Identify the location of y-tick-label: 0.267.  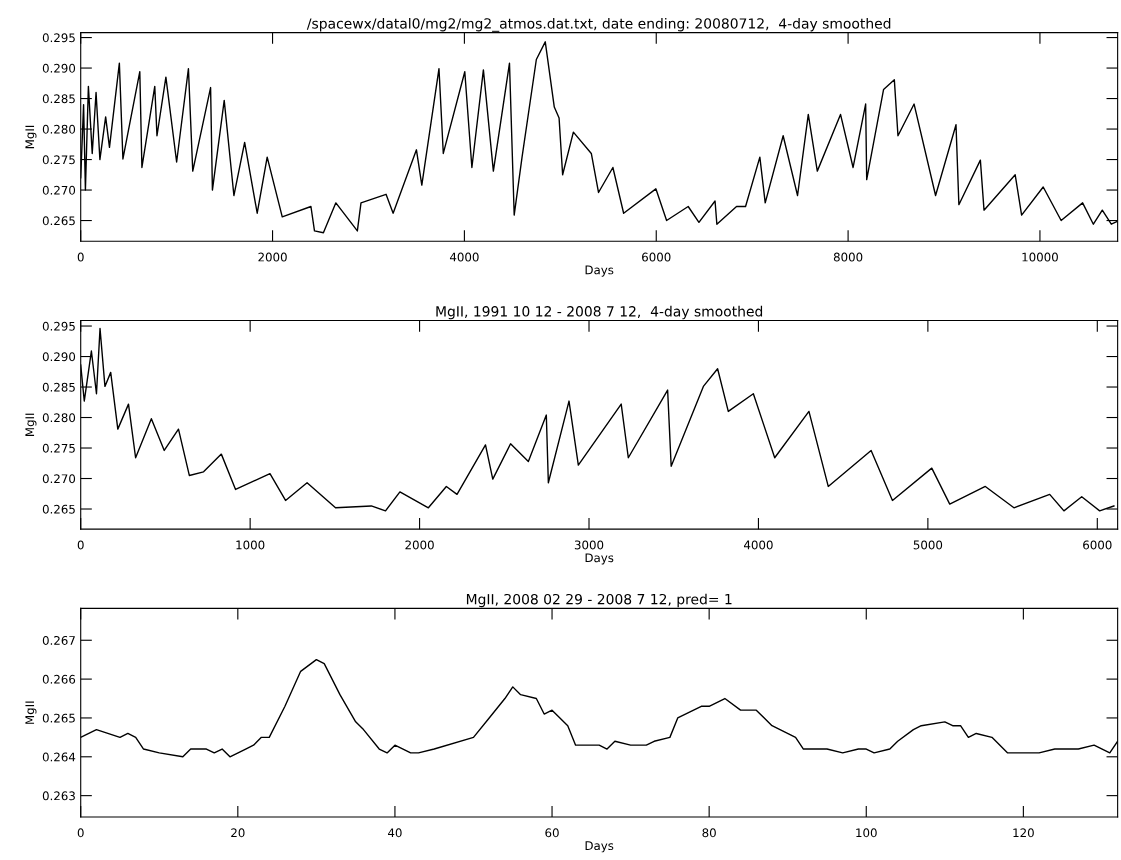
(58, 640).